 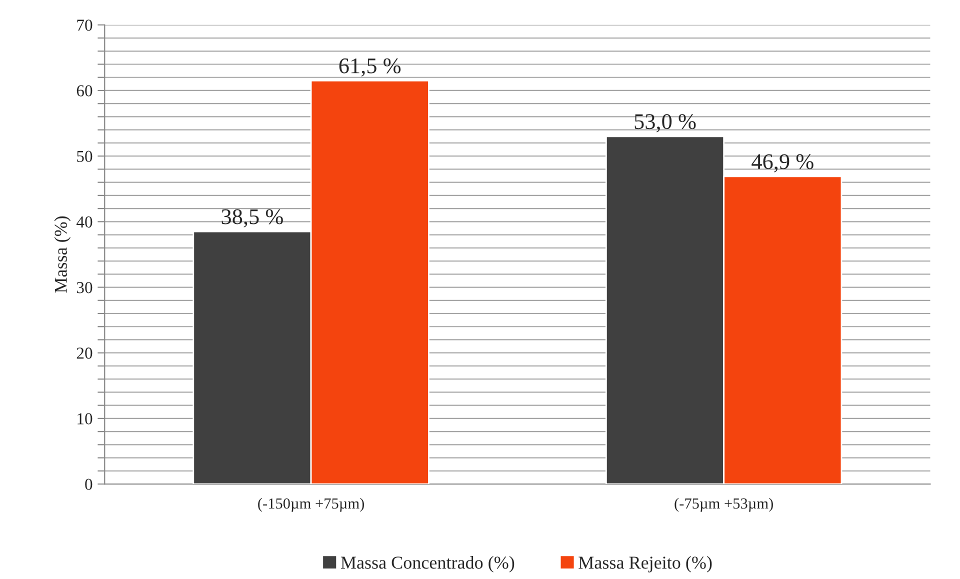 I want to click on y-tick-label: 0, so click(x=88, y=484).